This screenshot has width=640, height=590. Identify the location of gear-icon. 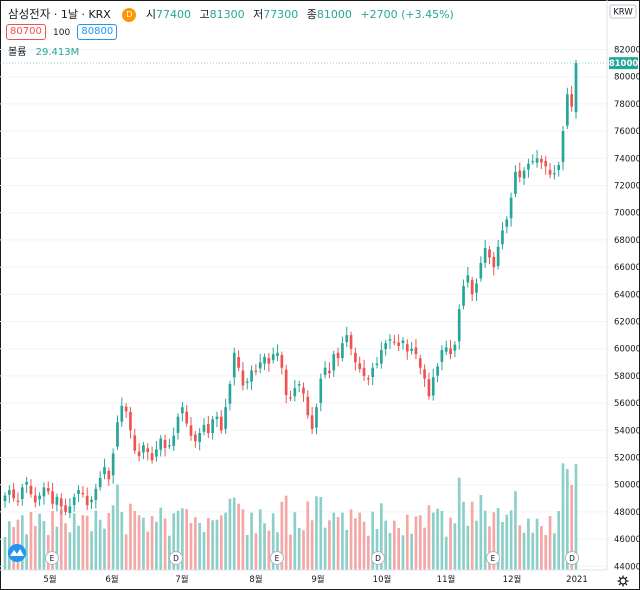
(623, 581).